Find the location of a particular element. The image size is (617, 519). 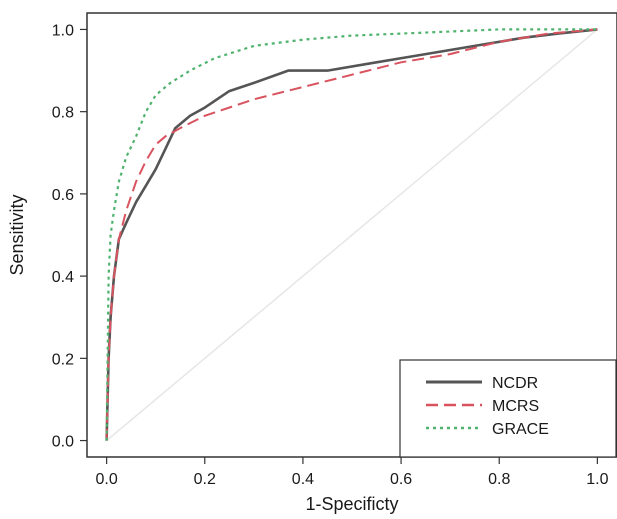

y-tick-label: 0.2 is located at coordinates (63, 359).